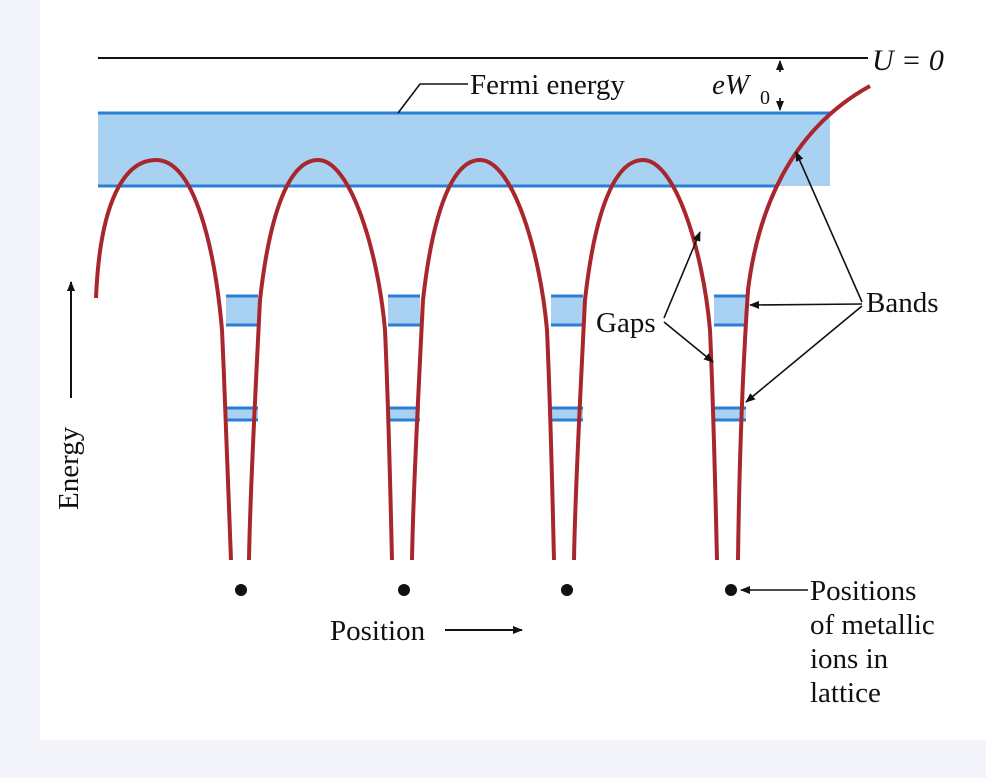  Describe the element at coordinates (849, 659) in the screenshot. I see `ions-label-line-3: ions in` at that location.